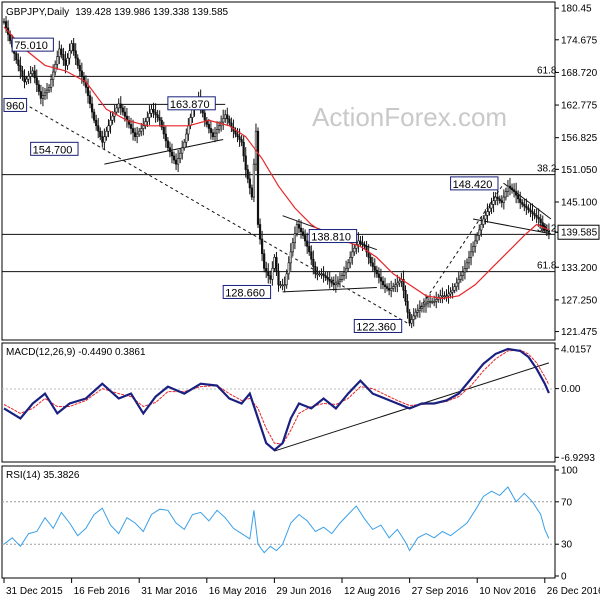  What do you see at coordinates (569, 471) in the screenshot?
I see `rsi-axis-label: 100` at bounding box center [569, 471].